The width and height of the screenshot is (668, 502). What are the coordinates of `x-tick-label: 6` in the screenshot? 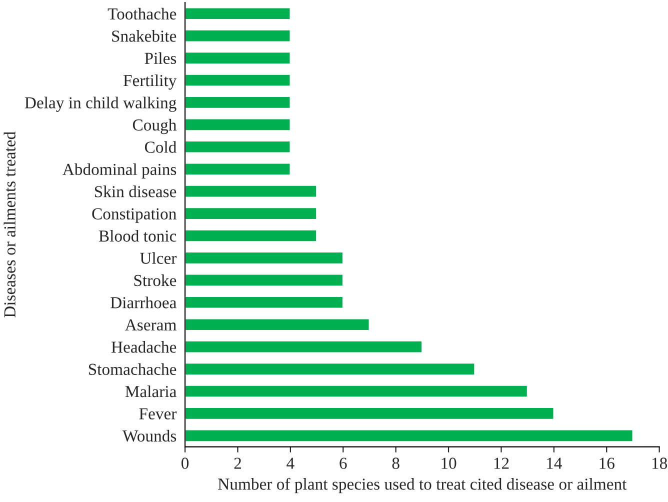 It's located at (343, 463).